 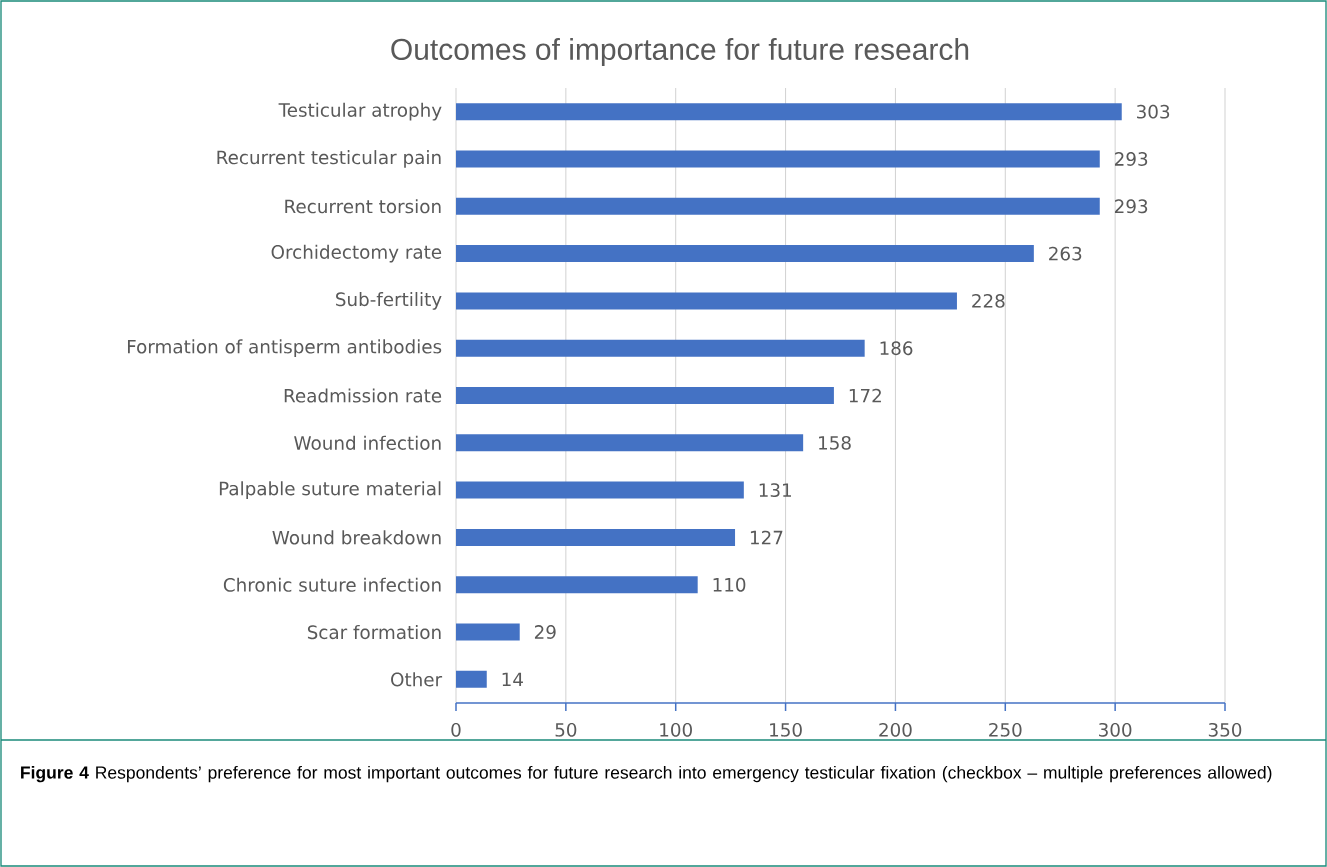 What do you see at coordinates (1065, 253) in the screenshot?
I see `data-label: 263` at bounding box center [1065, 253].